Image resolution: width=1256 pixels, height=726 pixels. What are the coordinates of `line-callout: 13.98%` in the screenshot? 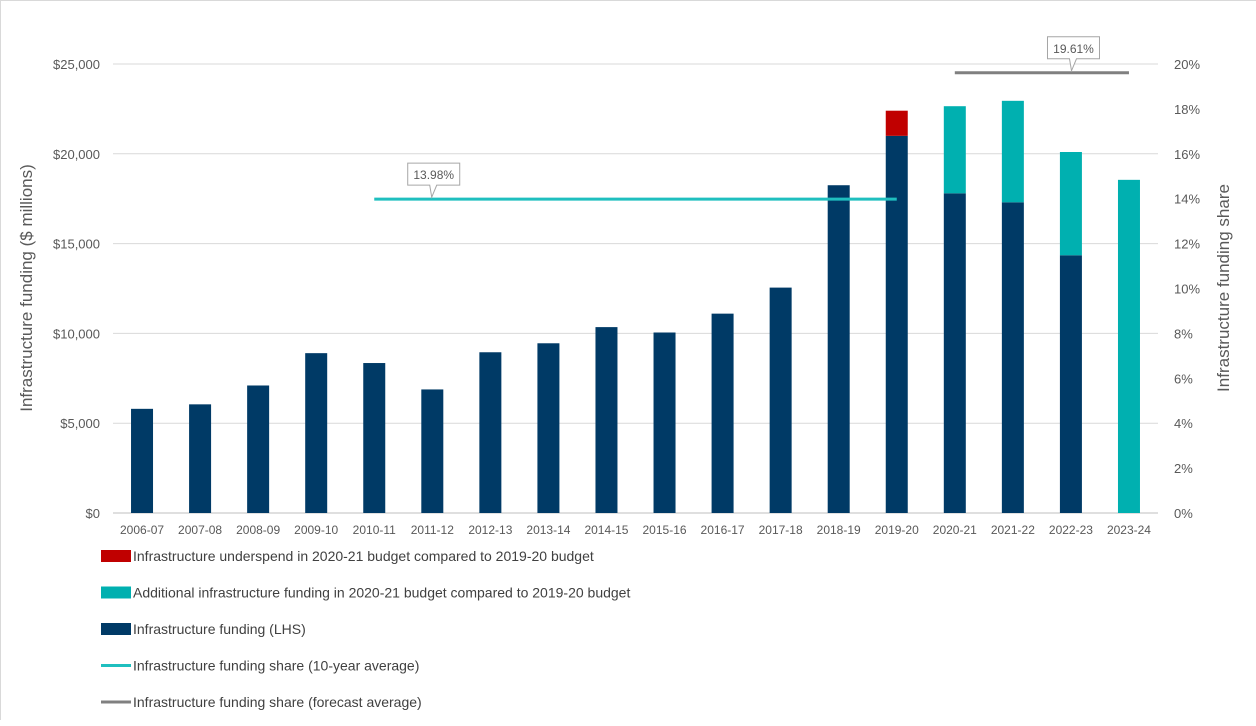 It's located at (434, 180).